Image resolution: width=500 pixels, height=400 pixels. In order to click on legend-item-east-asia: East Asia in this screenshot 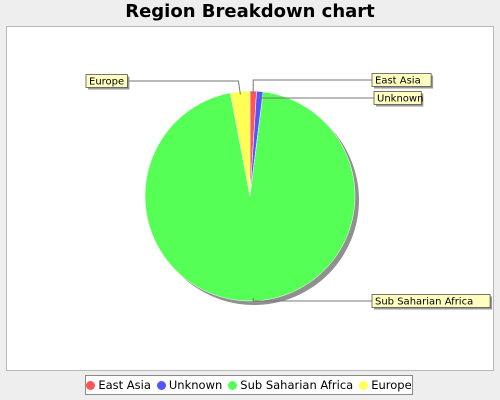, I will do `click(118, 385)`.